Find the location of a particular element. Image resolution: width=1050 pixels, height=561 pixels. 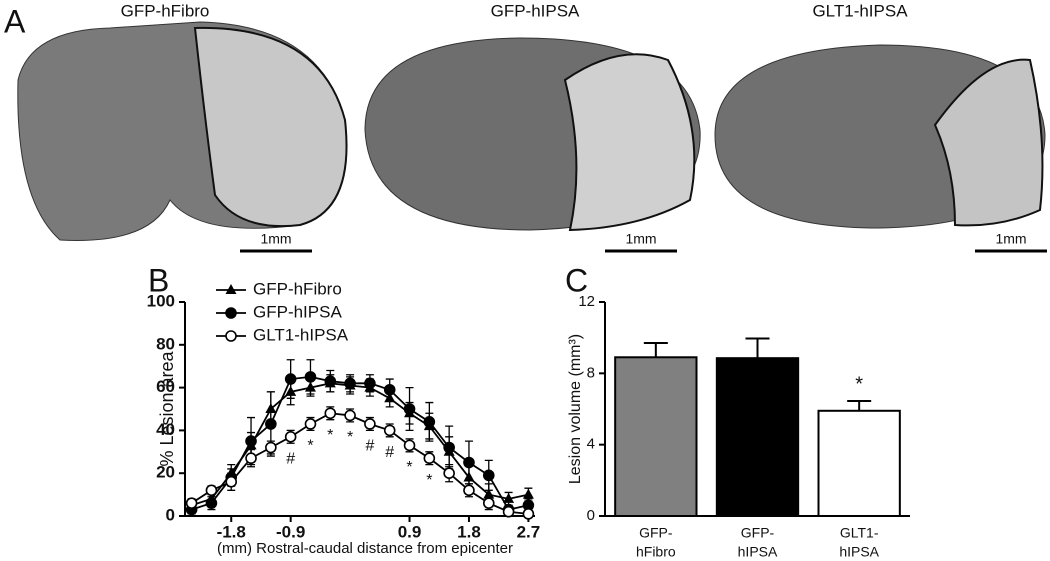

legend-label: GLT1-hIPSA is located at coordinates (301, 334).